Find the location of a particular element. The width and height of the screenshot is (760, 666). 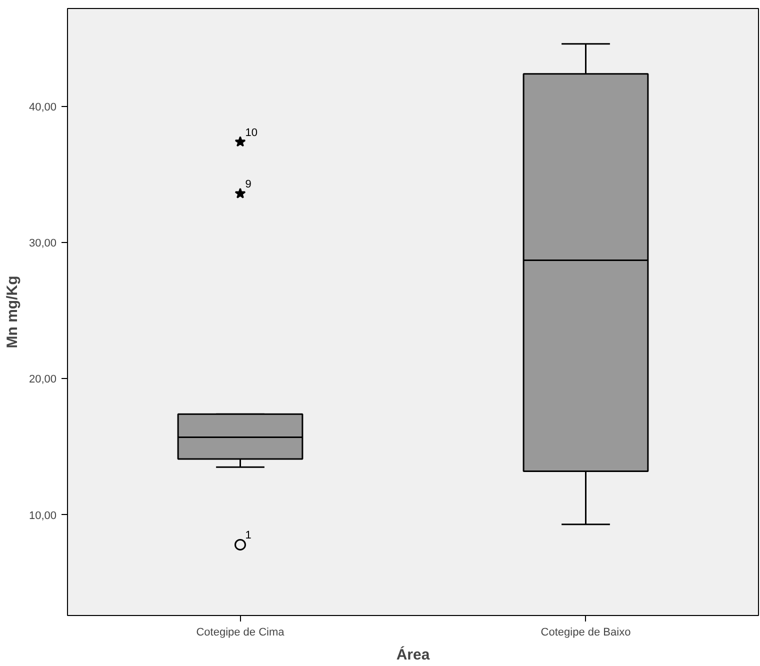

annotation: 9 is located at coordinates (248, 184).